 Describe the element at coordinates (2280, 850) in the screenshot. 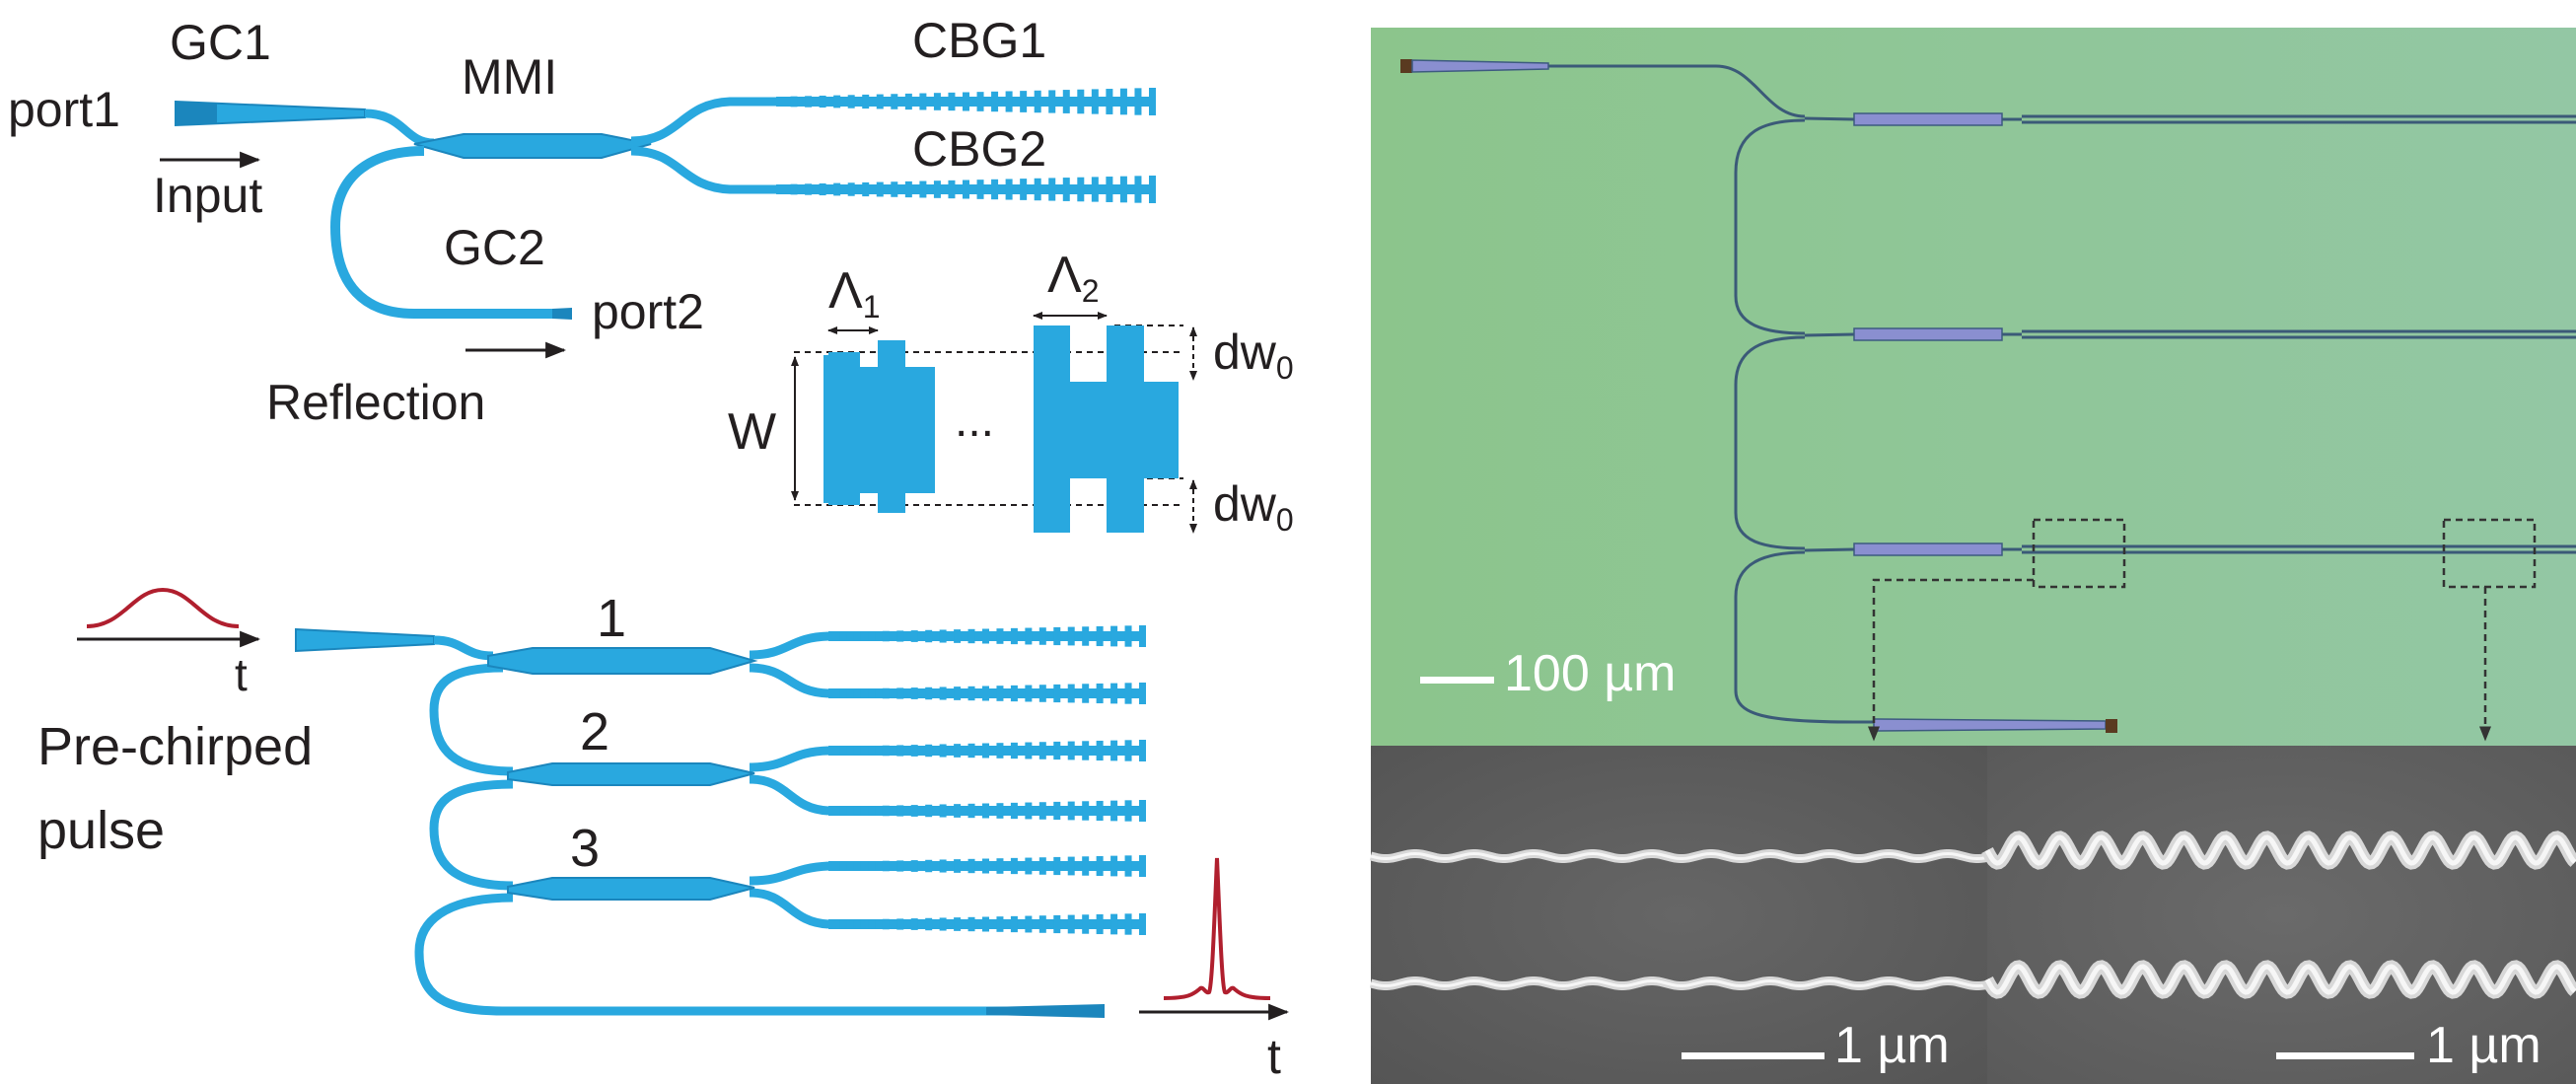

I see `sem-right-wg-1-core` at that location.